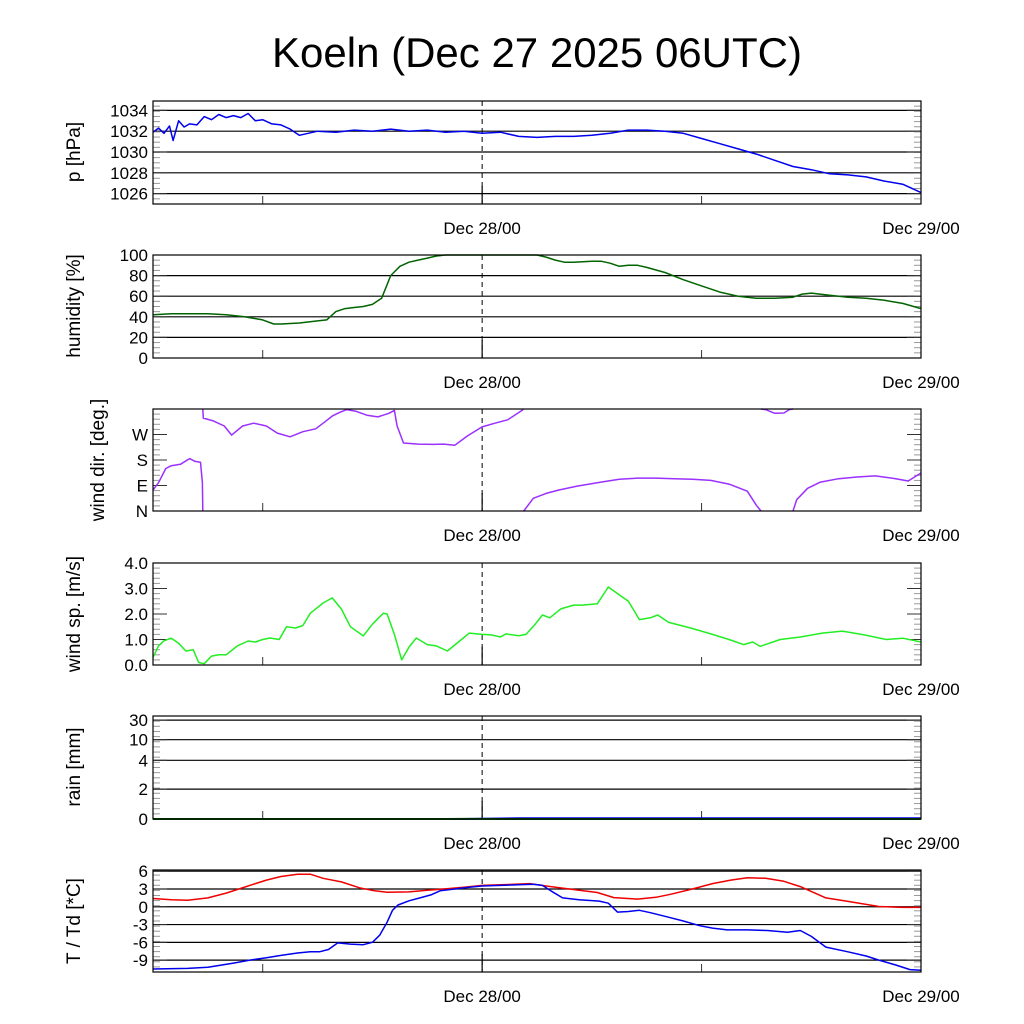  I want to click on y-tick-label: 2.0, so click(136, 614).